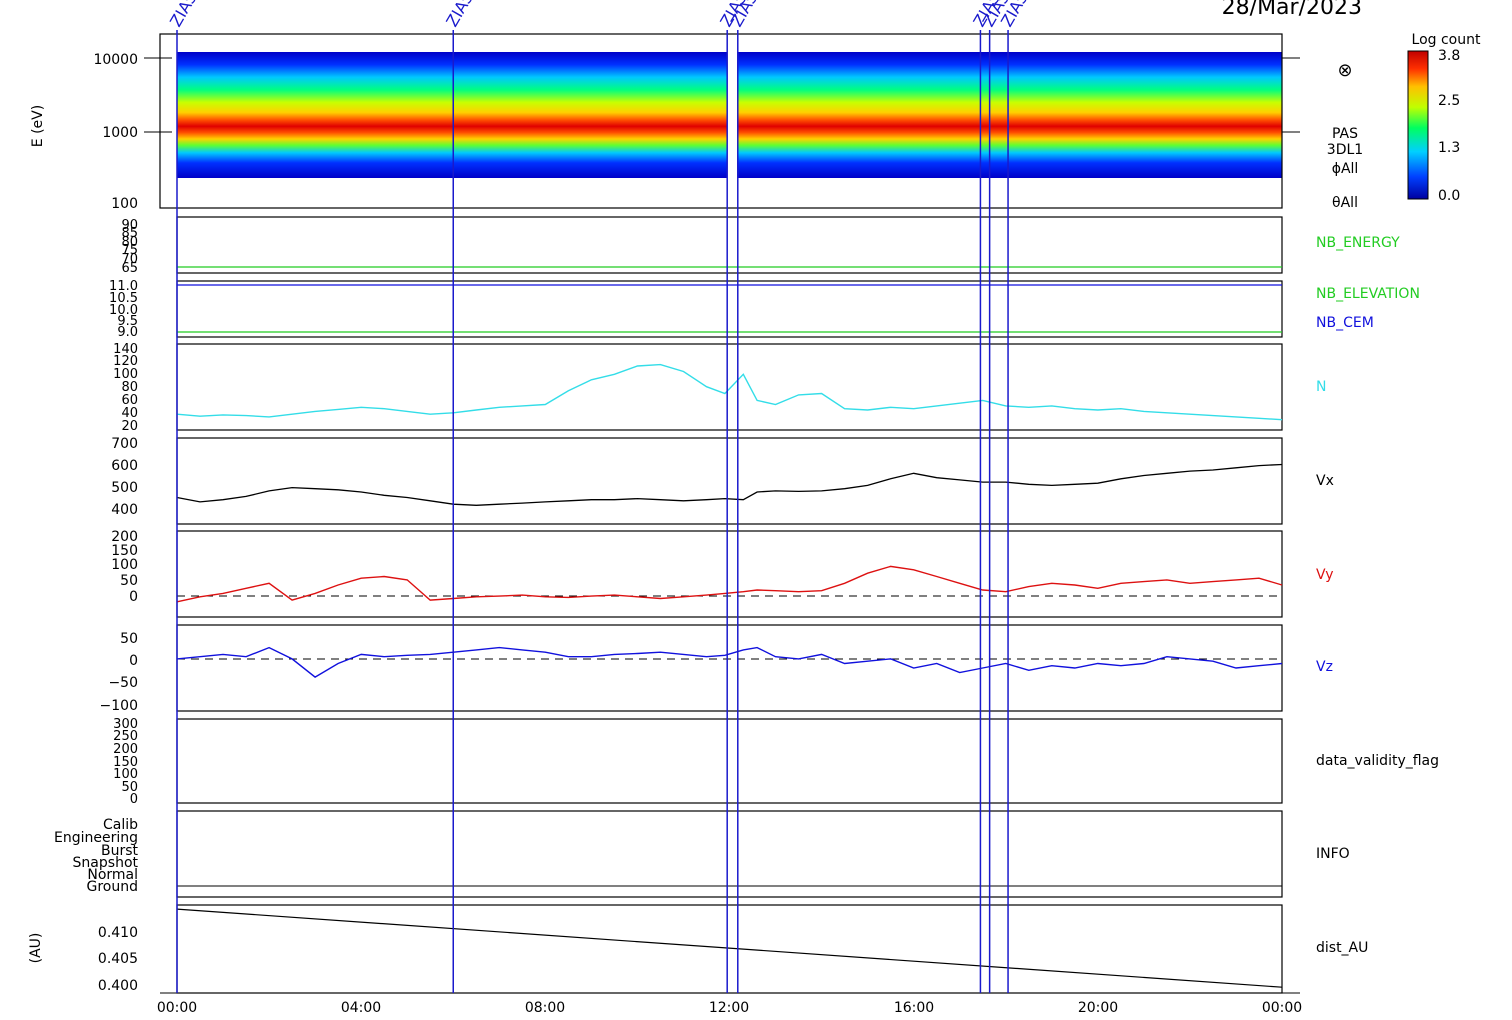 Image resolution: width=1512 pixels, height=1020 pixels. What do you see at coordinates (183, 15) in the screenshot?
I see `zias-marker-label: ZIAS` at bounding box center [183, 15].